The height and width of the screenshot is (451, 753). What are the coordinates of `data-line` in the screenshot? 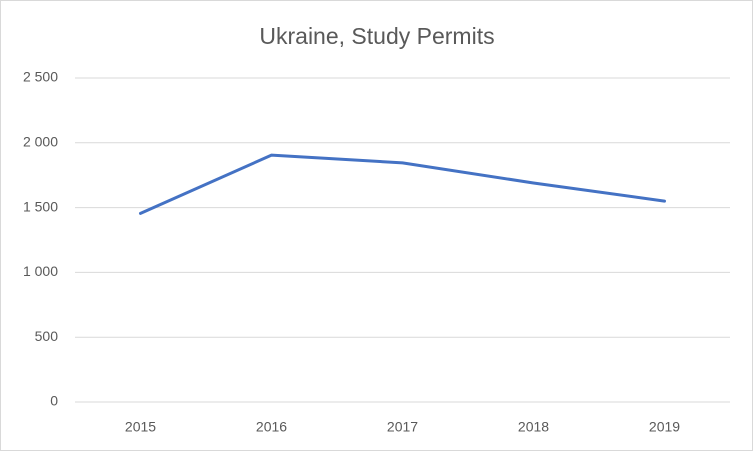 It's located at (402, 184).